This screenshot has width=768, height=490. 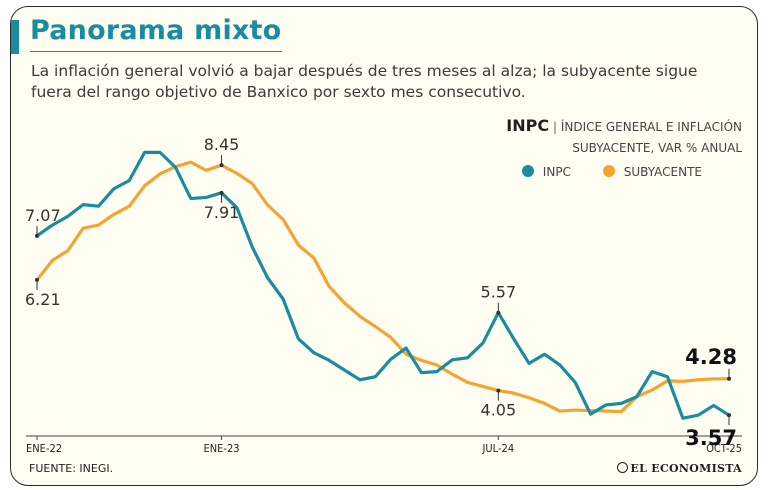 I want to click on legend-label-inpc: INPC, so click(x=556, y=172).